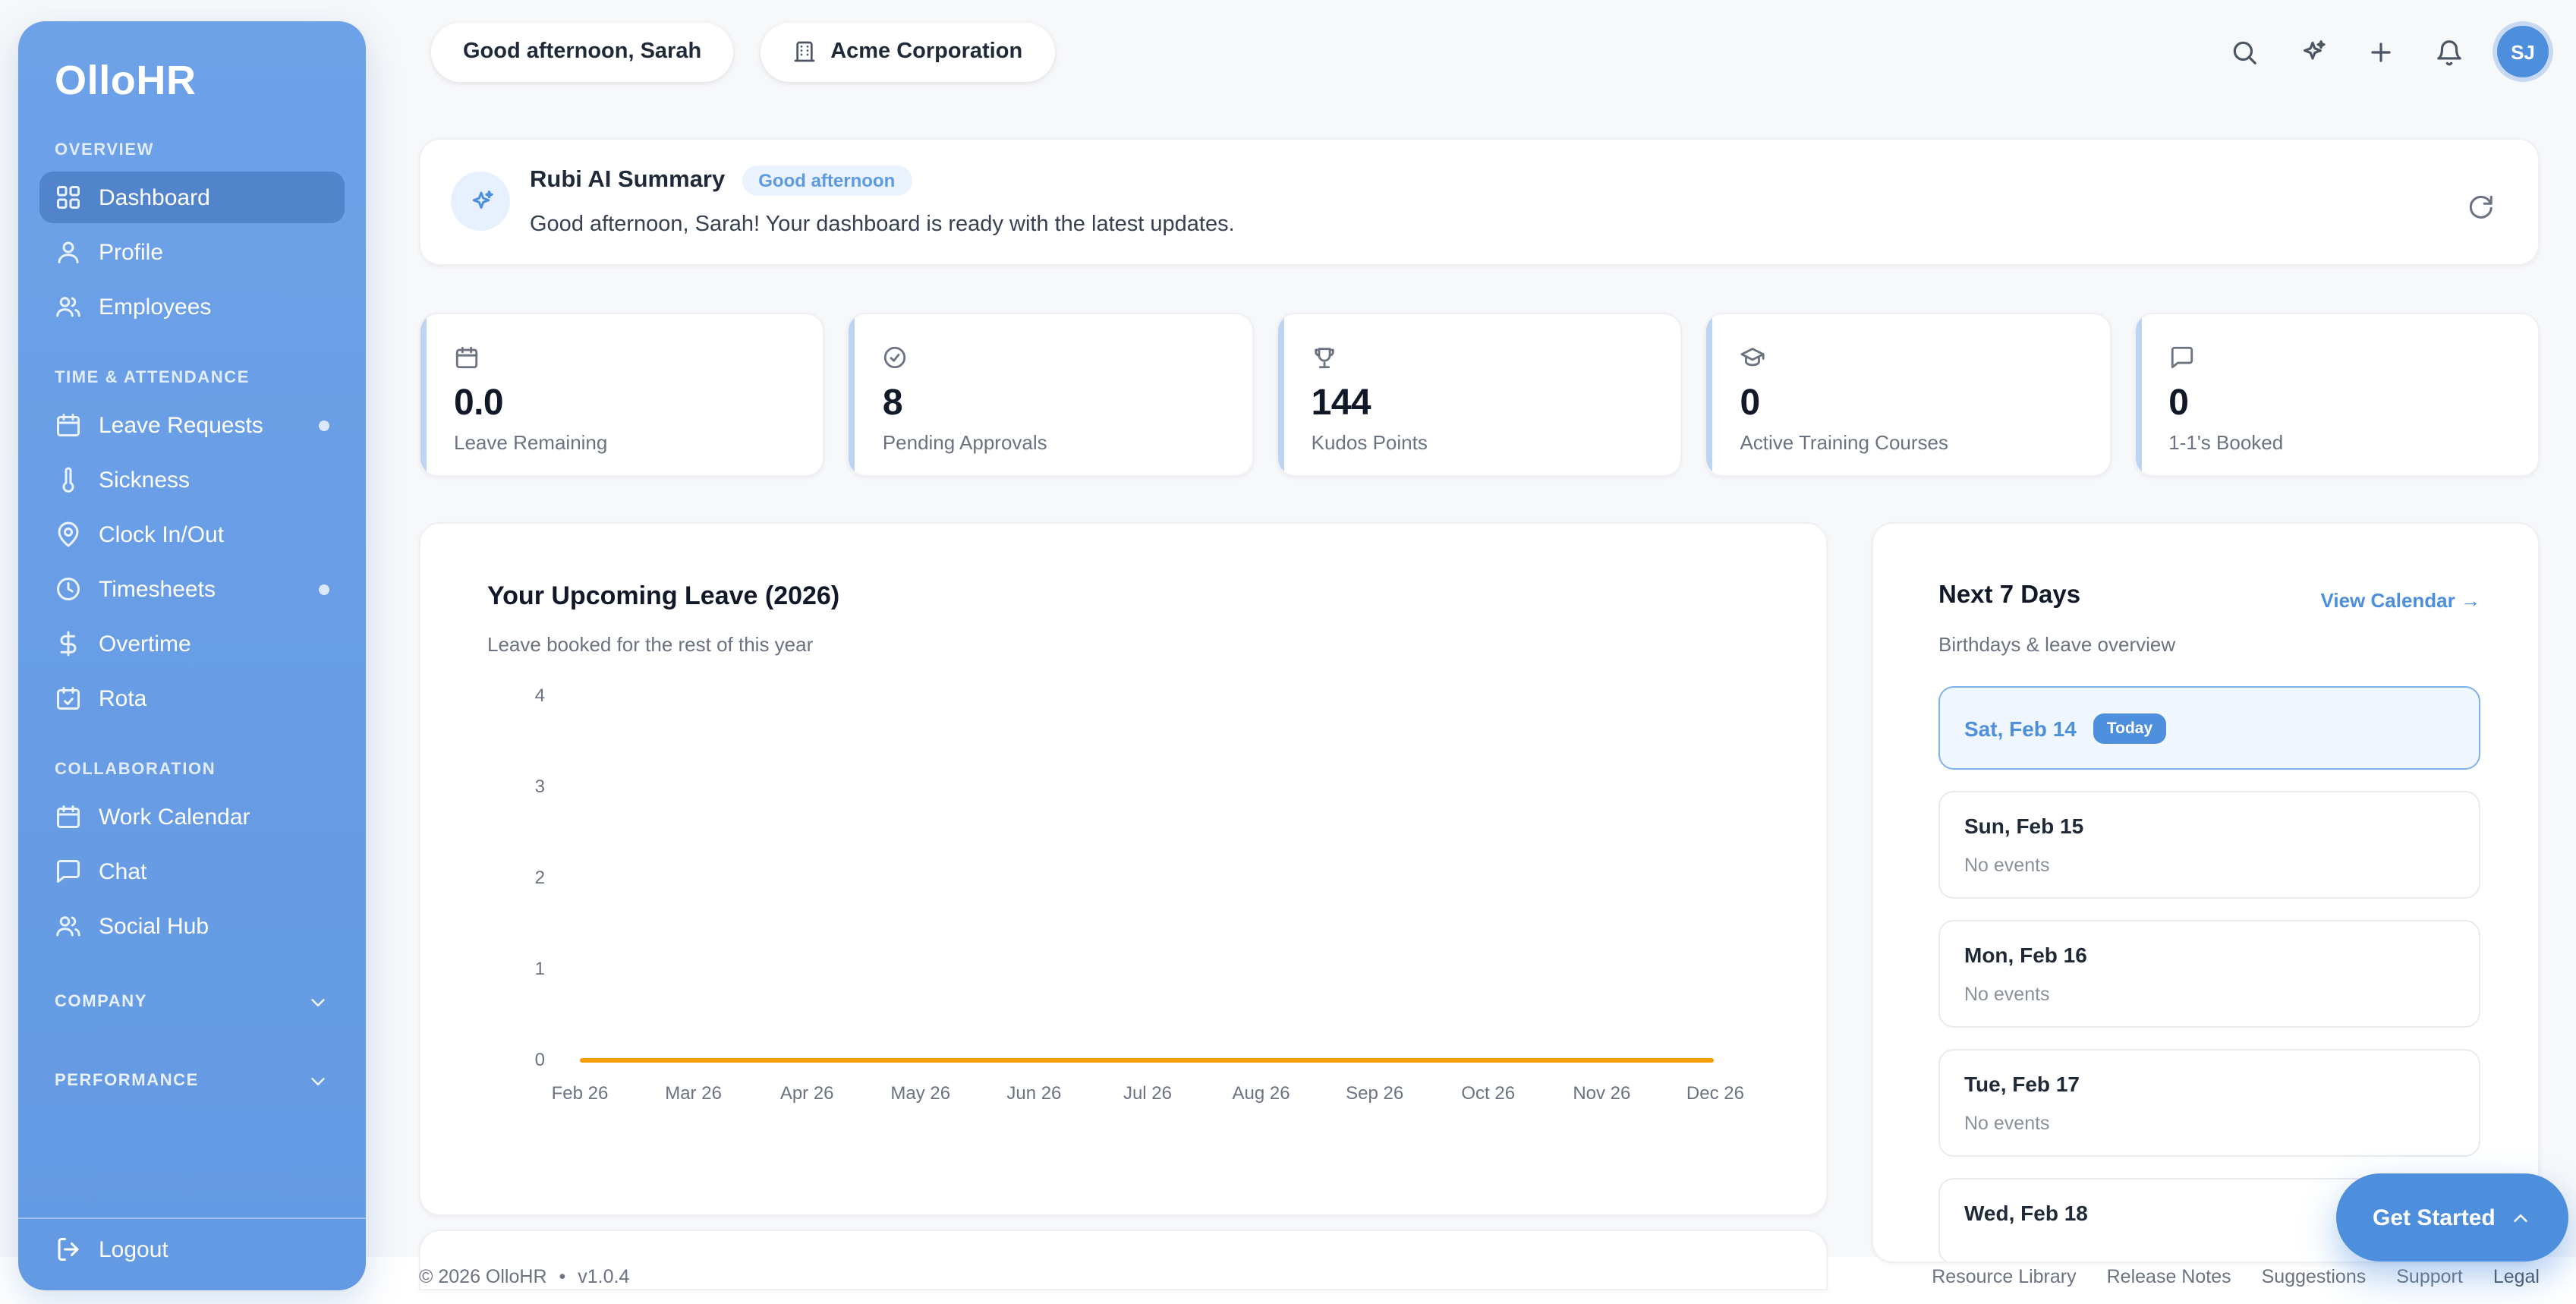  Describe the element at coordinates (2020, 728) in the screenshot. I see `day-date: Sat, Feb 14` at that location.